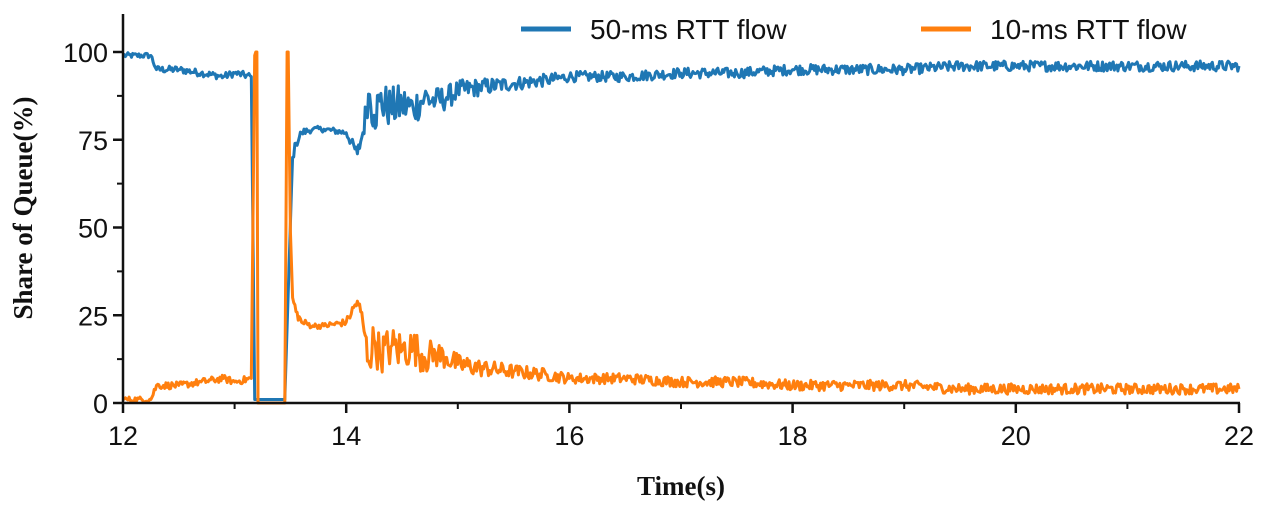  What do you see at coordinates (346, 436) in the screenshot?
I see `x-tick-label: 14` at bounding box center [346, 436].